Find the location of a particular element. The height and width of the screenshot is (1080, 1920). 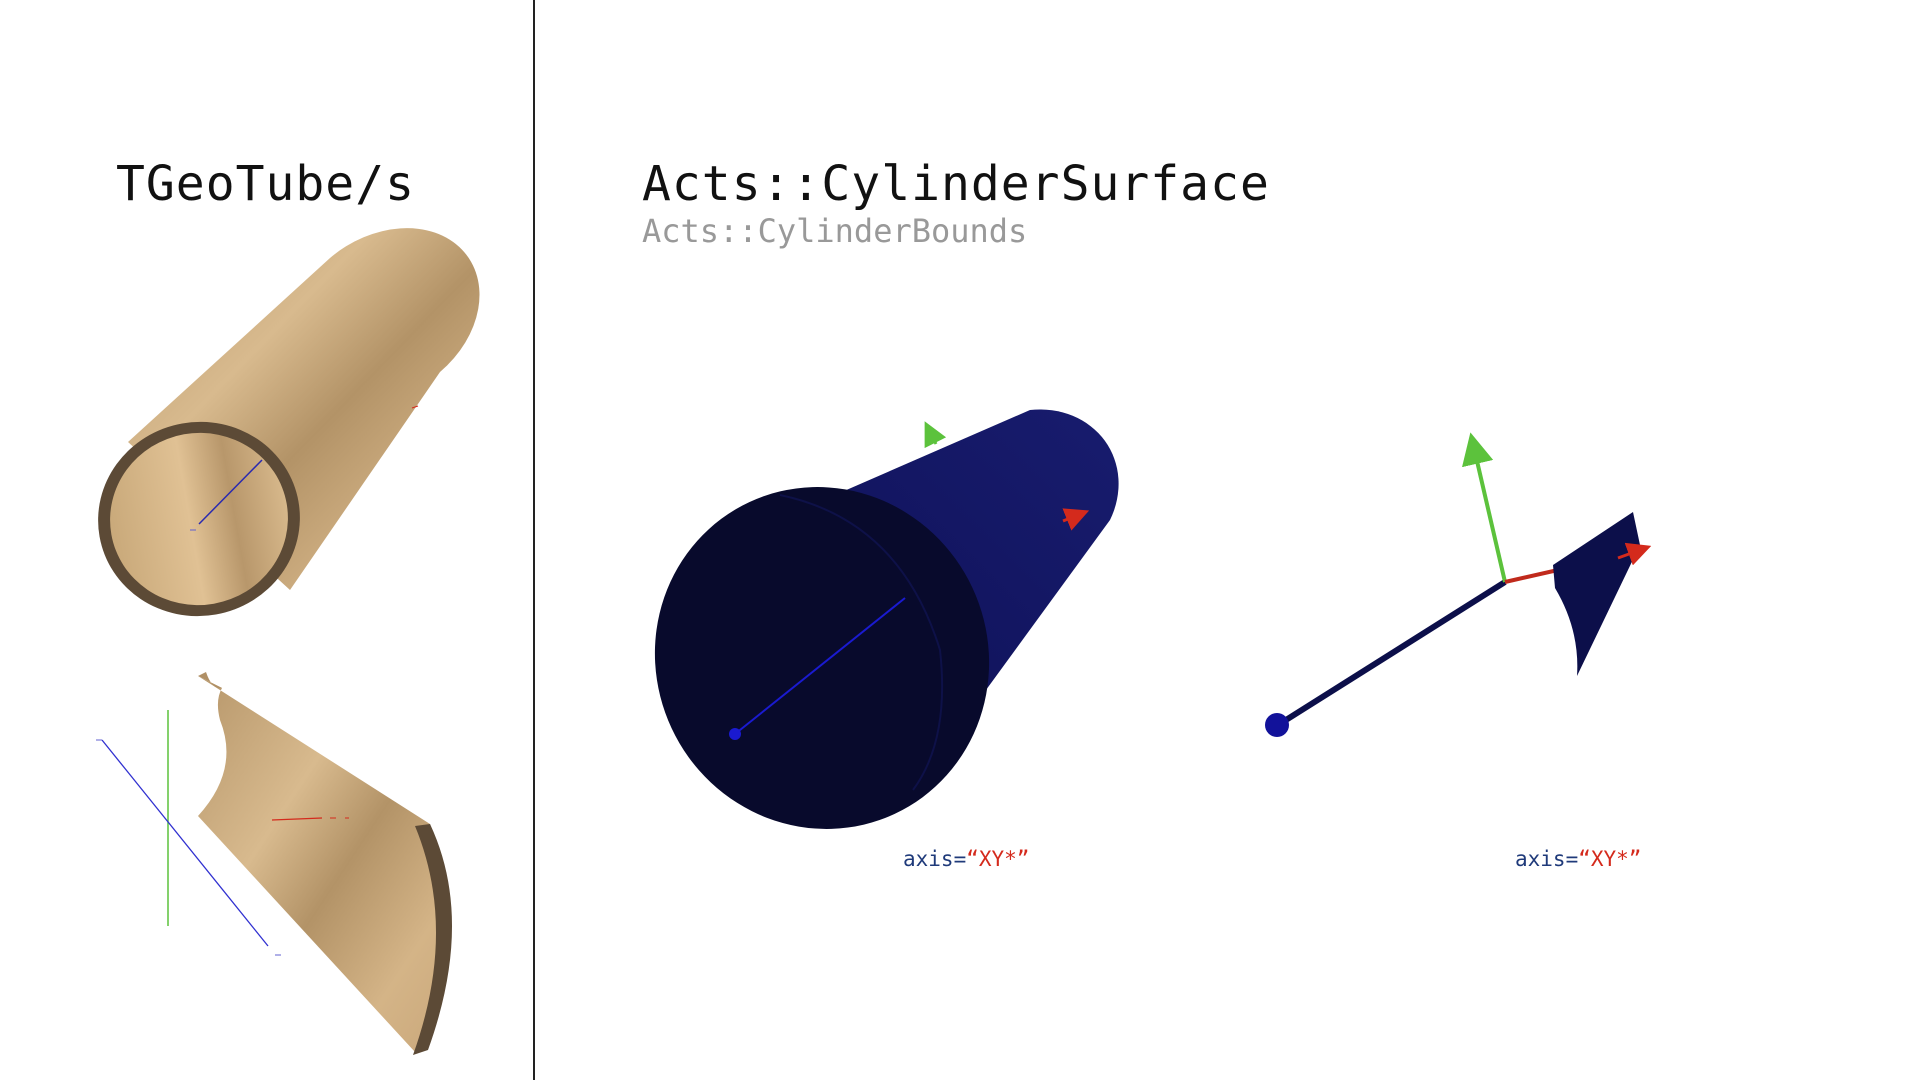

cylinder-bounds-subtitle: Acts::CylinderBounds is located at coordinates (835, 231).